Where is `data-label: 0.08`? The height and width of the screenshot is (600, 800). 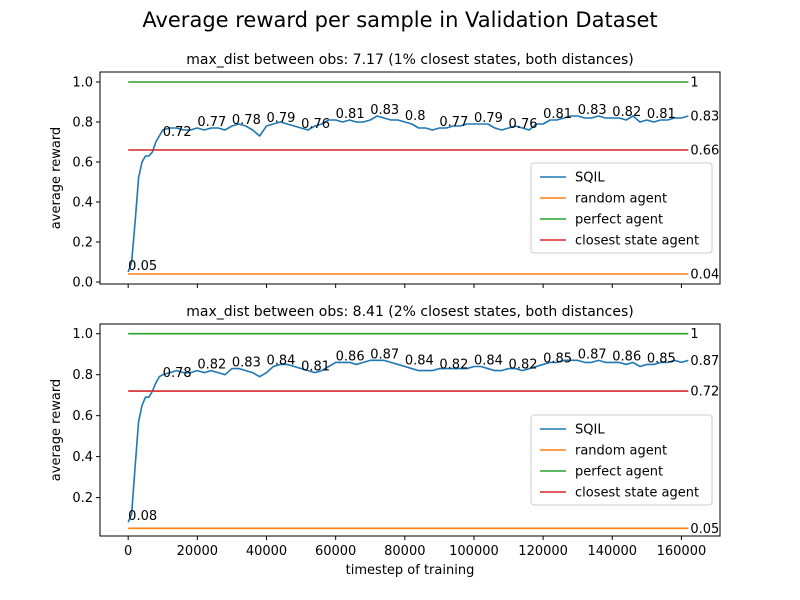 data-label: 0.08 is located at coordinates (142, 516).